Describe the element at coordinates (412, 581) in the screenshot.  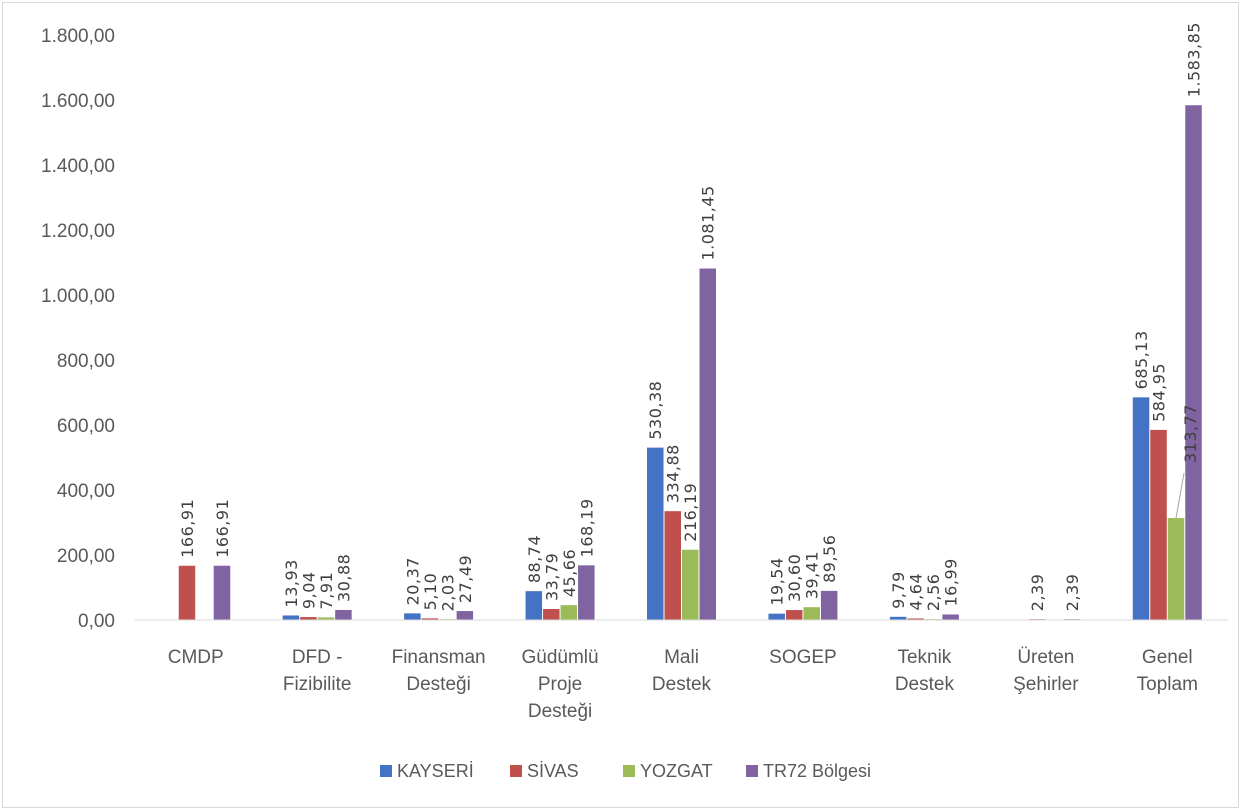
I see `data-label: 20,37` at that location.